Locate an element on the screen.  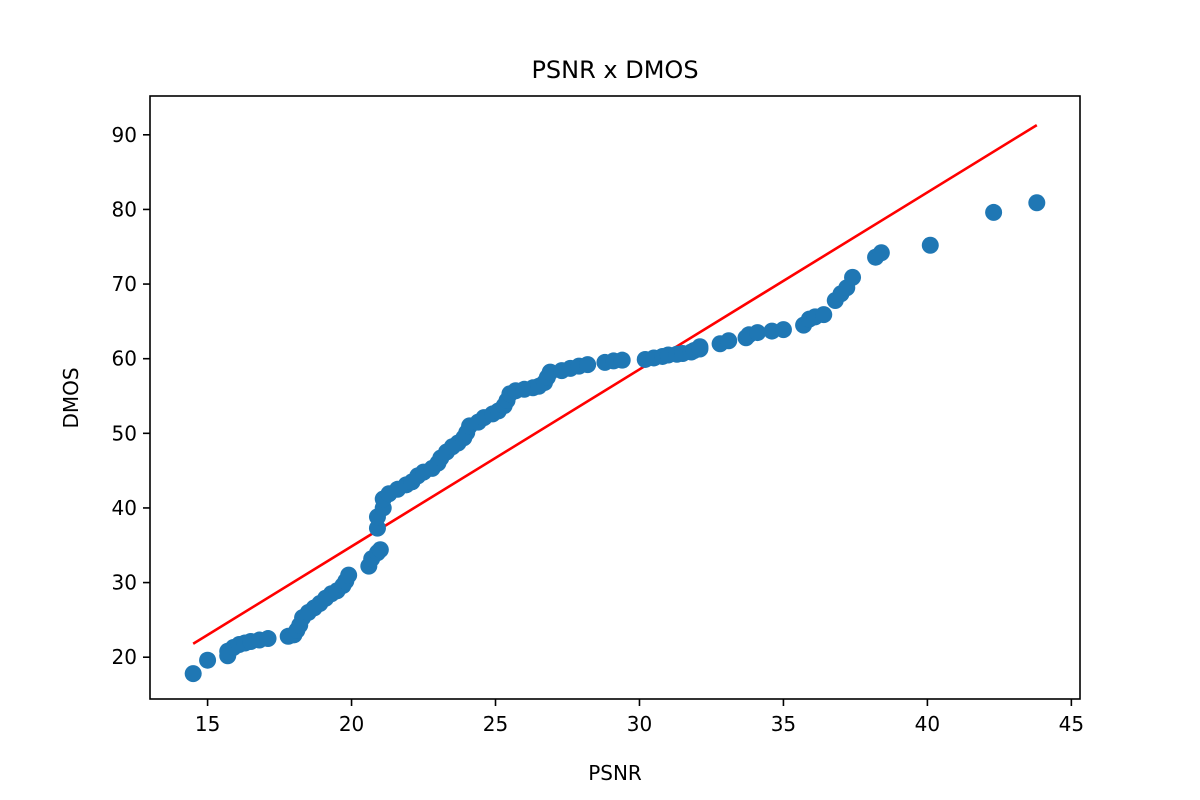
chart-title: PSNR x DMOS is located at coordinates (614, 70).